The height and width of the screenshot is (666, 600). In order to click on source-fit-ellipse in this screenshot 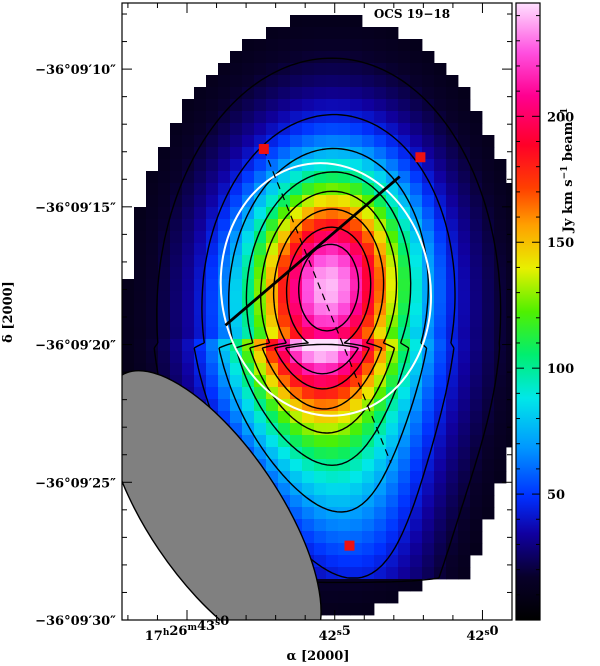, I will do `click(326, 289)`.